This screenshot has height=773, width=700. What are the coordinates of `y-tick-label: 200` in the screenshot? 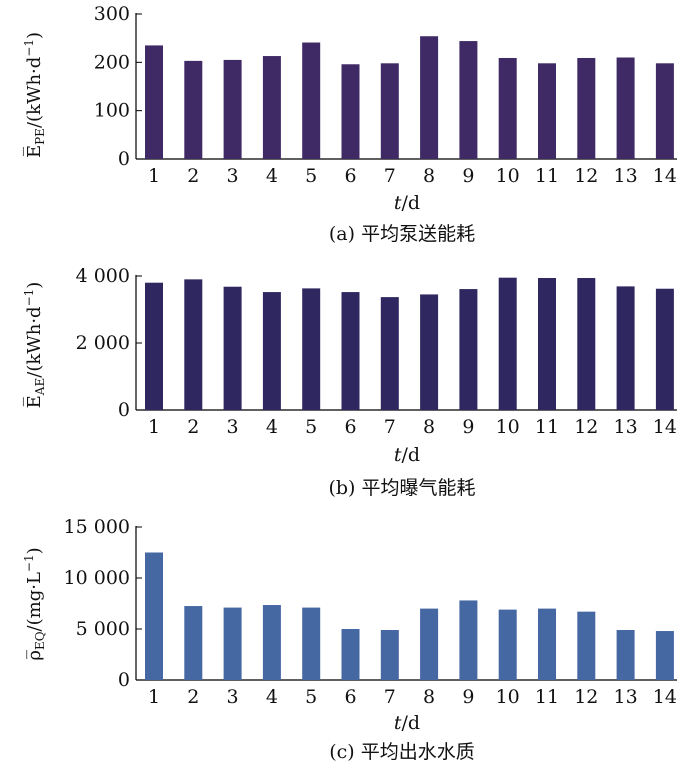 It's located at (112, 62).